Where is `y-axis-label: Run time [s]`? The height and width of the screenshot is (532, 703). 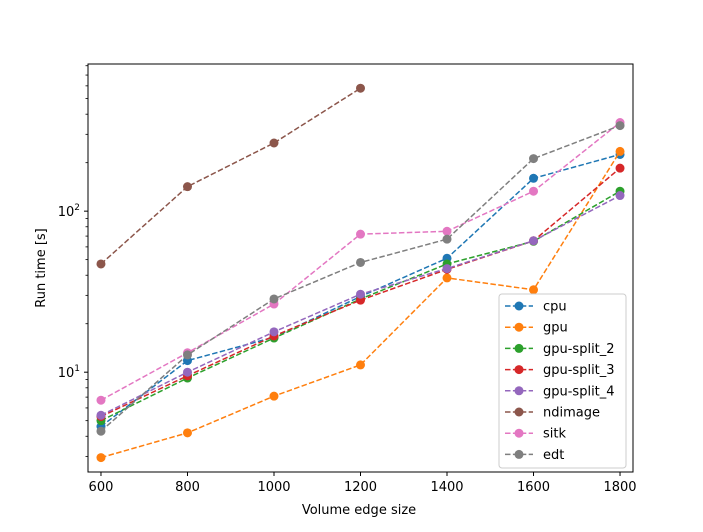 y-axis-label: Run time [s] is located at coordinates (41, 267).